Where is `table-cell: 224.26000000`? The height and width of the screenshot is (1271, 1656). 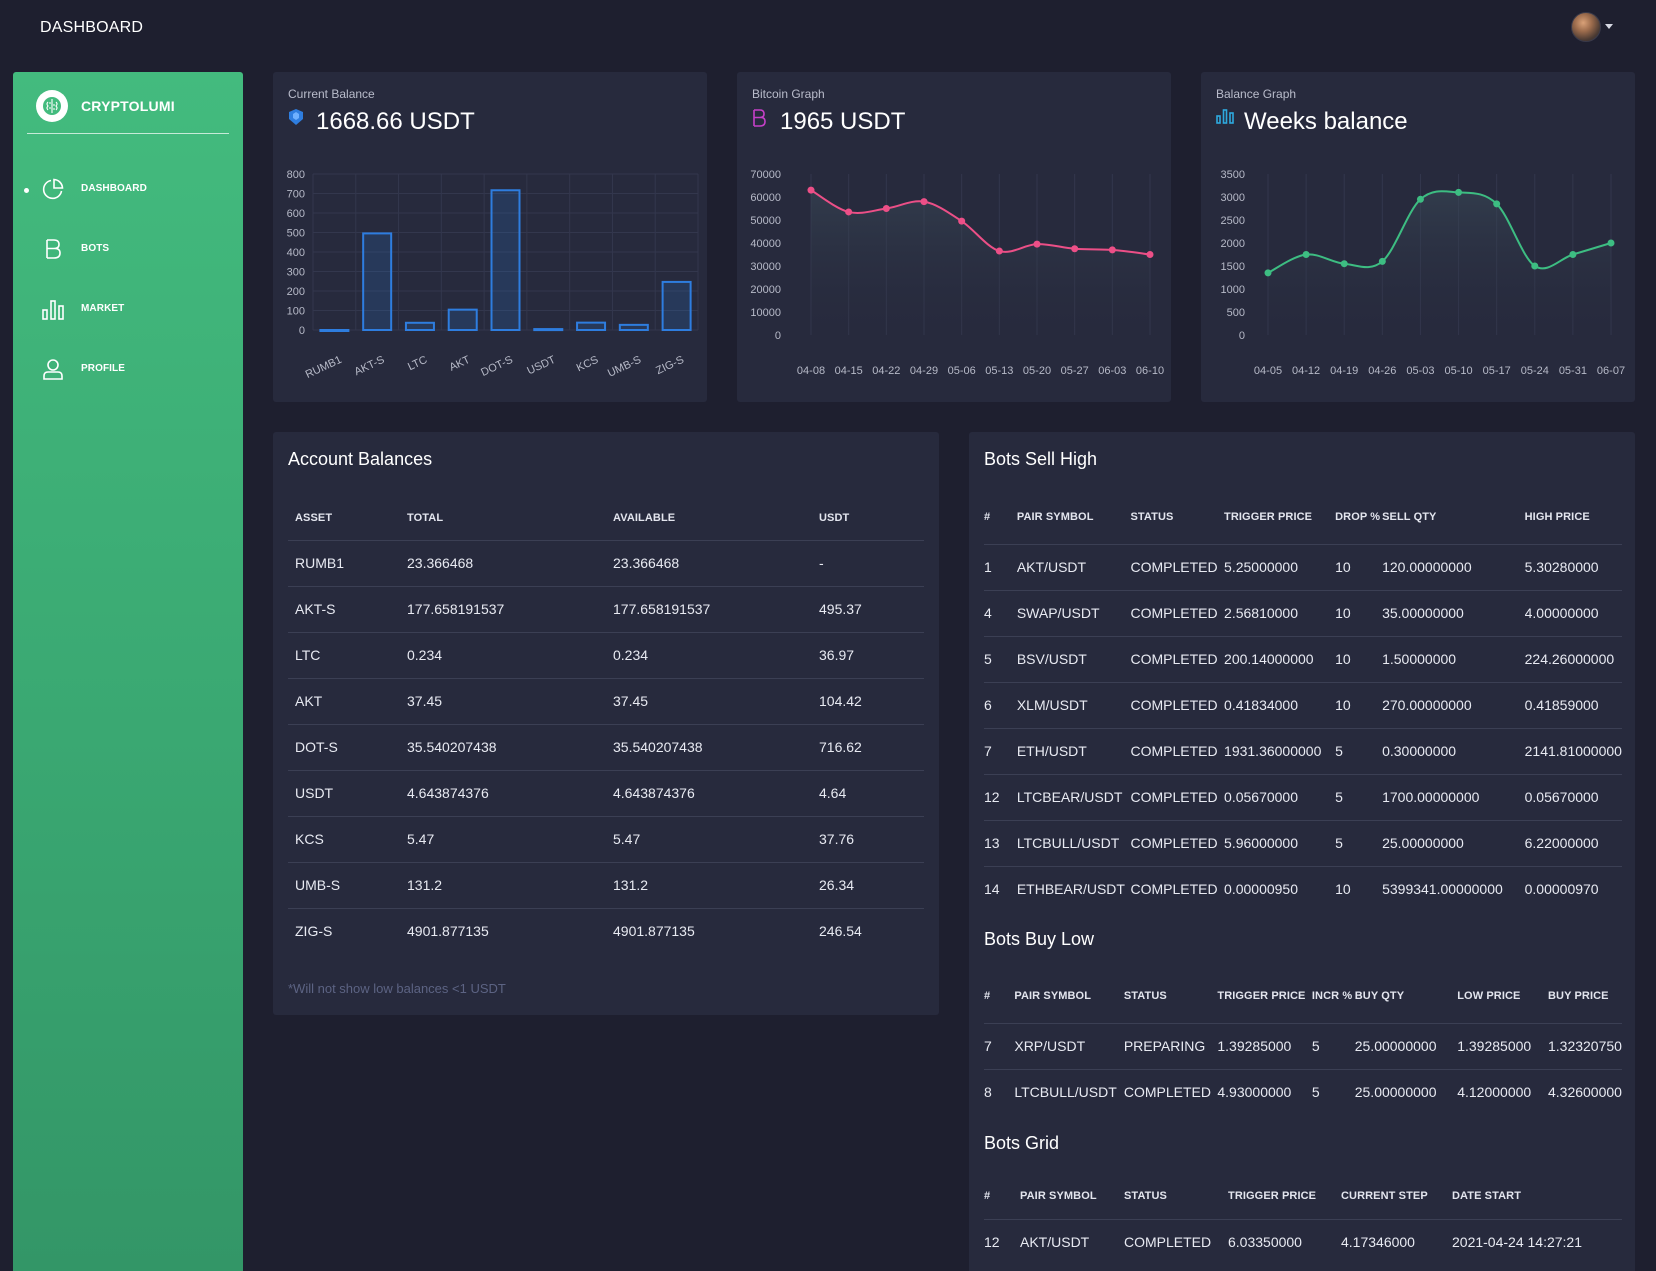
table-cell: 224.26000000 is located at coordinates (1569, 659).